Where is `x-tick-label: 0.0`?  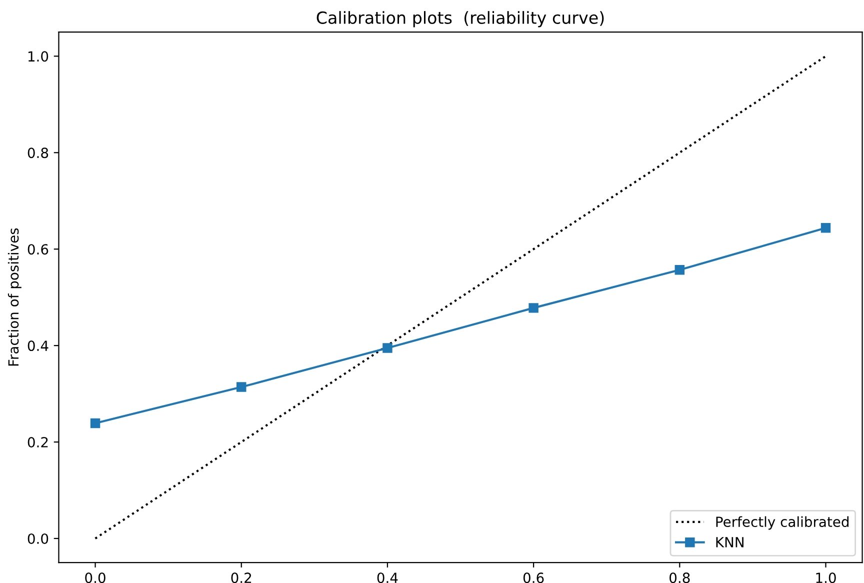 x-tick-label: 0.0 is located at coordinates (95, 577).